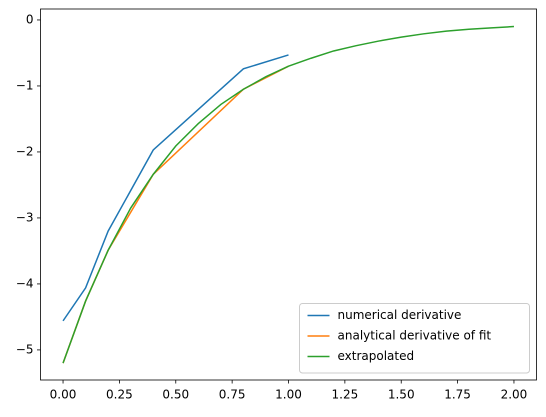  What do you see at coordinates (119, 395) in the screenshot?
I see `x-tick-label: 0.25` at bounding box center [119, 395].